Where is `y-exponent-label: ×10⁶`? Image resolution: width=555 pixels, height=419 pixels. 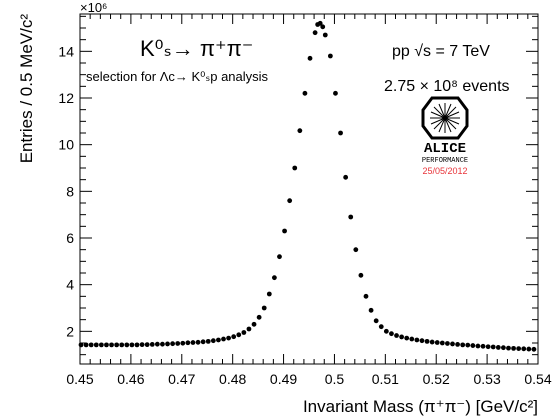
y-exponent-label: ×10⁶ is located at coordinates (93, 7).